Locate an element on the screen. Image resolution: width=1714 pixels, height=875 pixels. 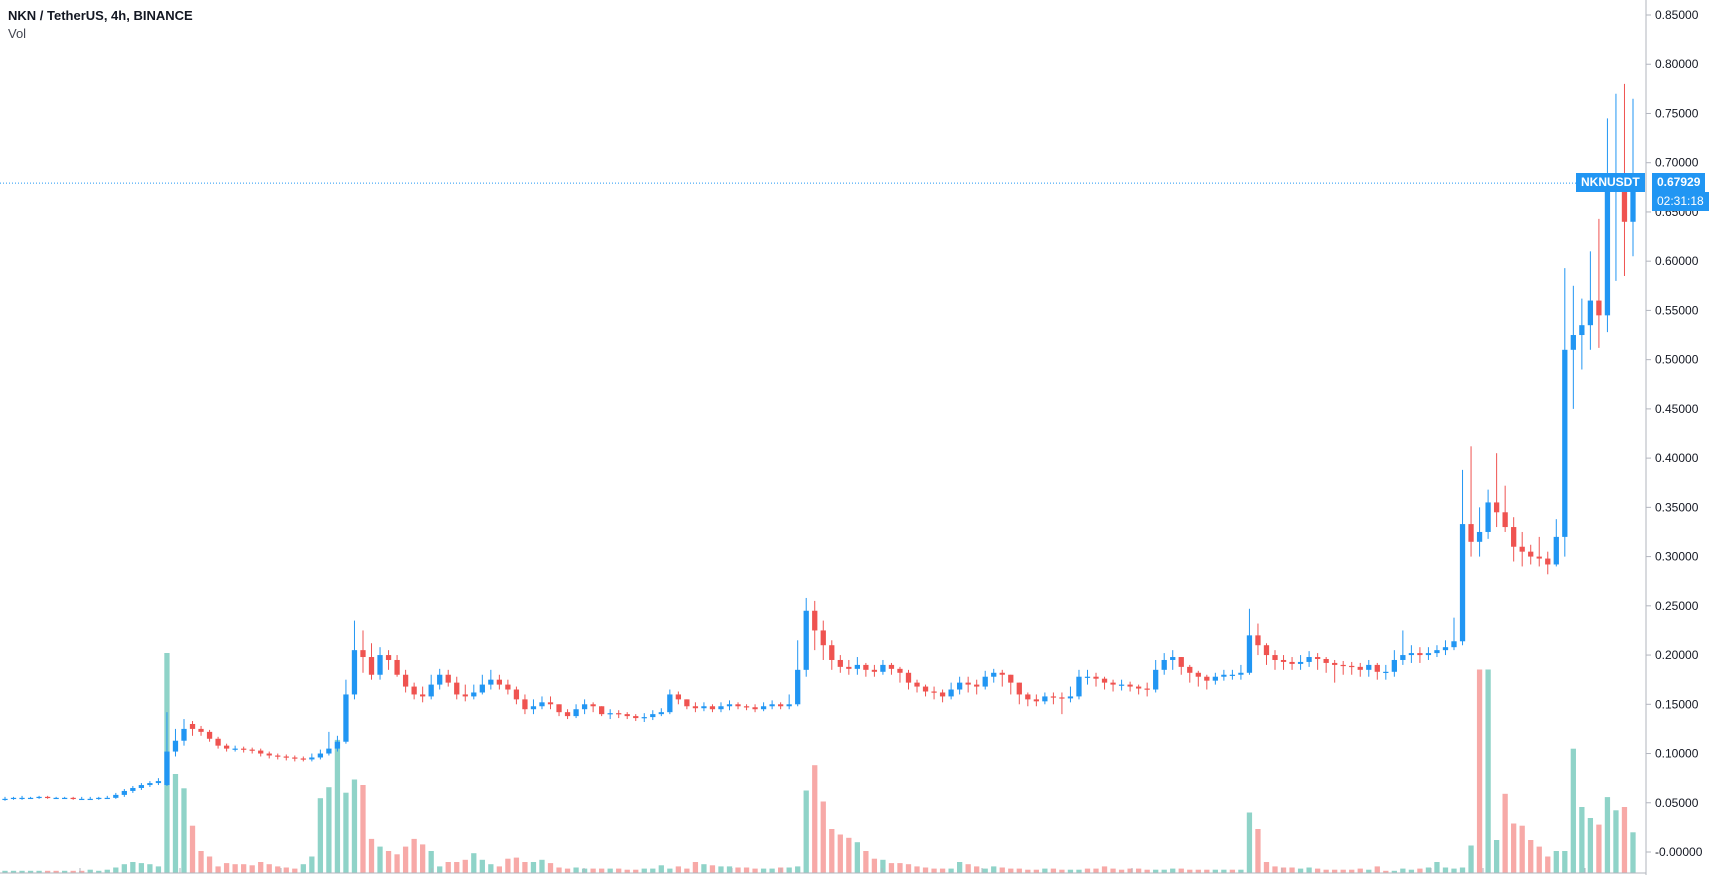
price-tick-label: -0.00000 is located at coordinates (1679, 852).